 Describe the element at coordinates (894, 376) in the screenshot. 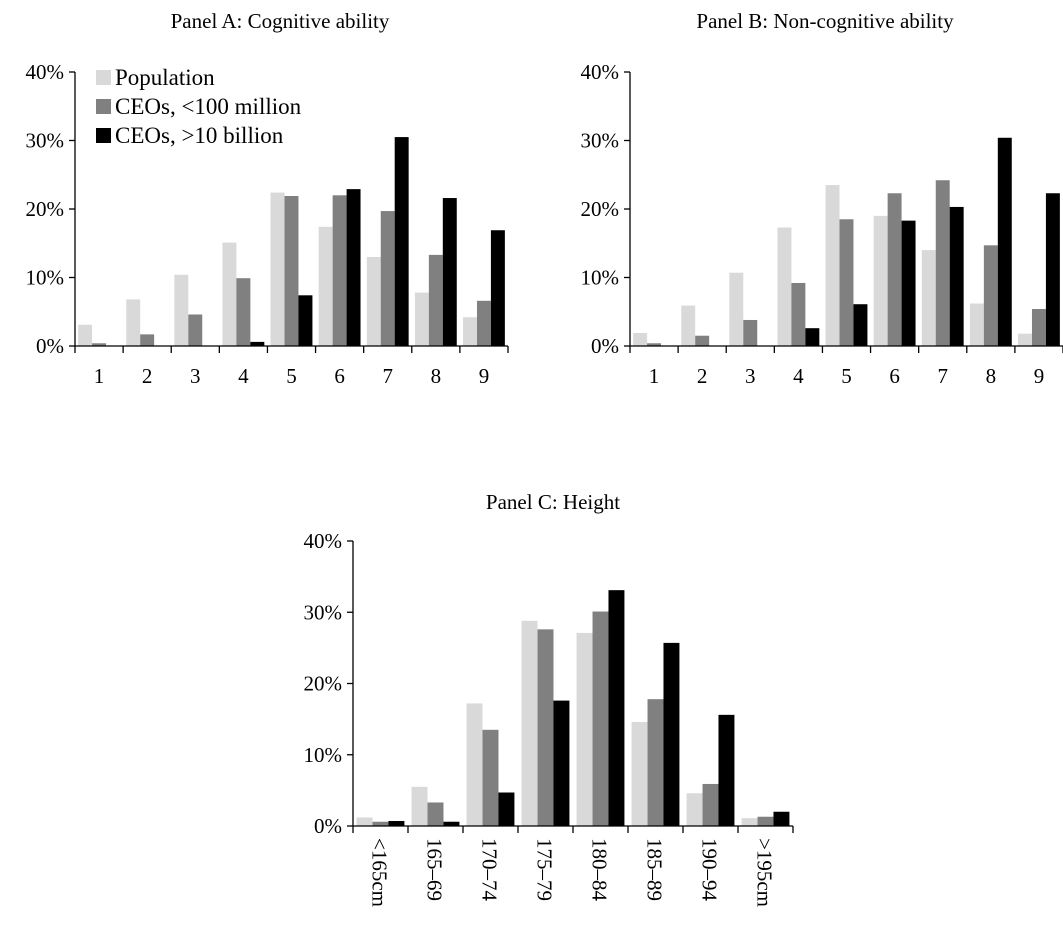

I see `panel-b-x-tick-label: 6` at that location.